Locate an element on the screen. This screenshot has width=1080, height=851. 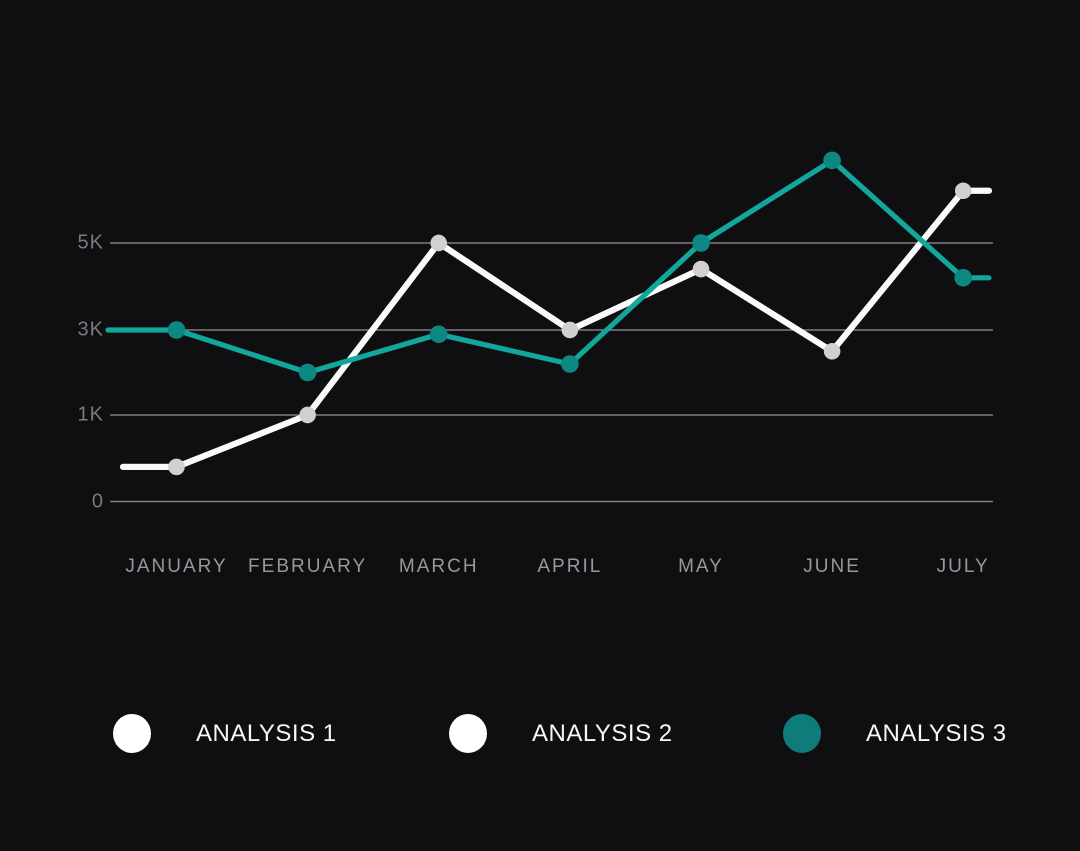
data-point-analysis-3-june is located at coordinates (832, 160).